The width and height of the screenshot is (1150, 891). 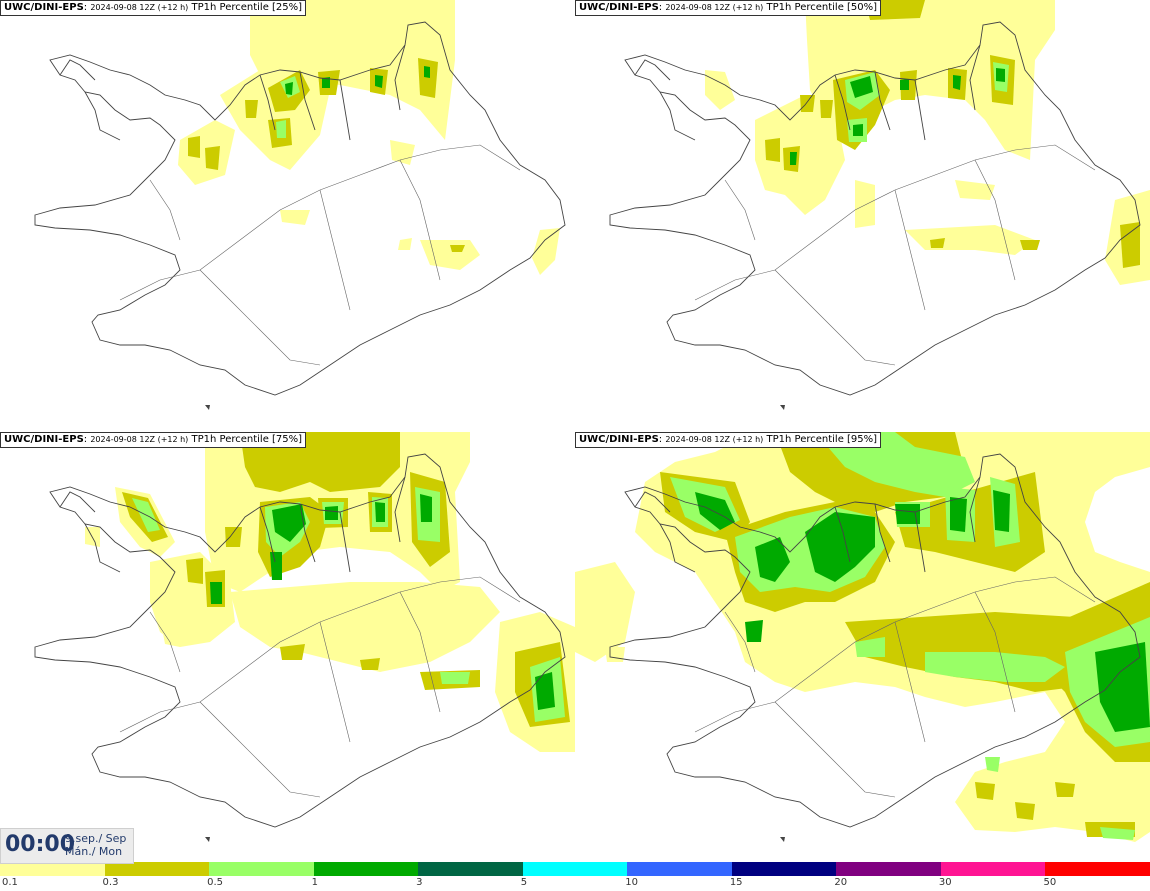 What do you see at coordinates (247, 7) in the screenshot?
I see `percentile-label: TP1h Percentile [25%]` at bounding box center [247, 7].